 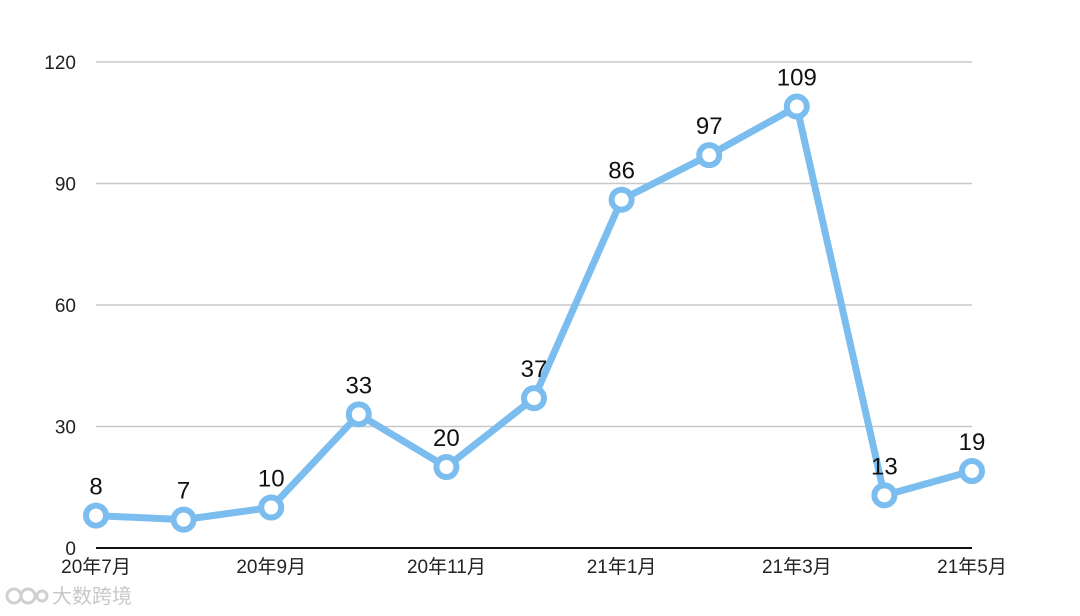 What do you see at coordinates (534, 369) in the screenshot?
I see `data-label: 37` at bounding box center [534, 369].